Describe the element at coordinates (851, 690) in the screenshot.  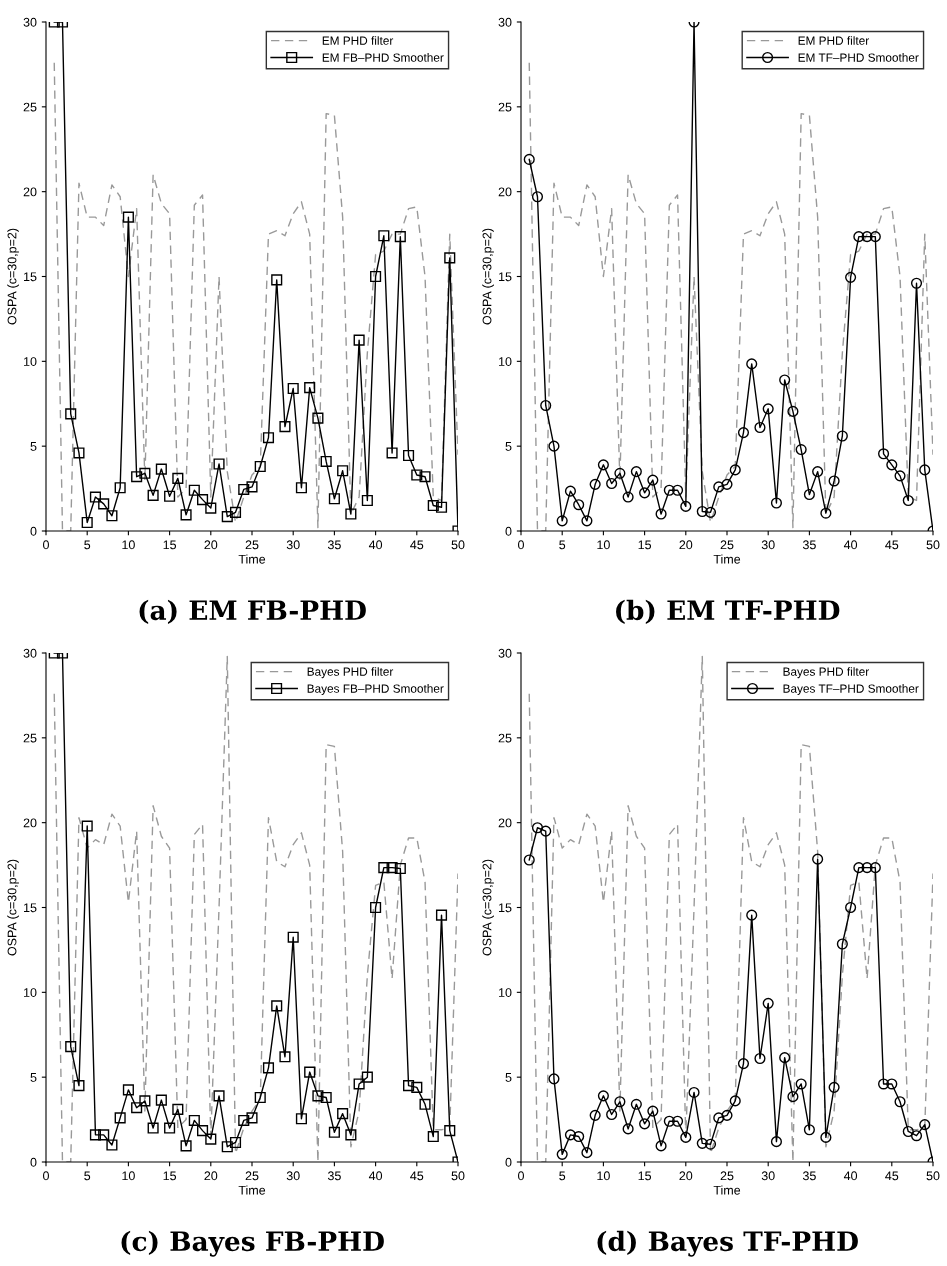
I see `legend-label: Bayes TF–PHD Smoother` at that location.